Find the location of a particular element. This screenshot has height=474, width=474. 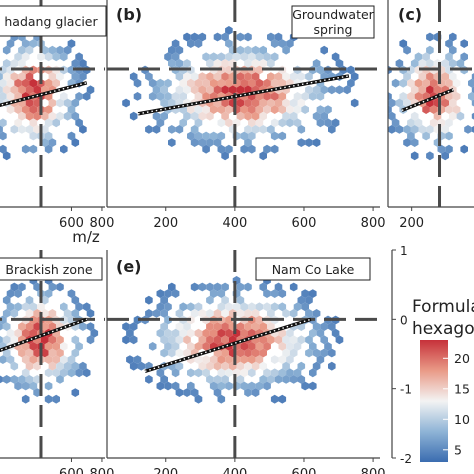

legend-tick-label: 15 is located at coordinates (462, 388).